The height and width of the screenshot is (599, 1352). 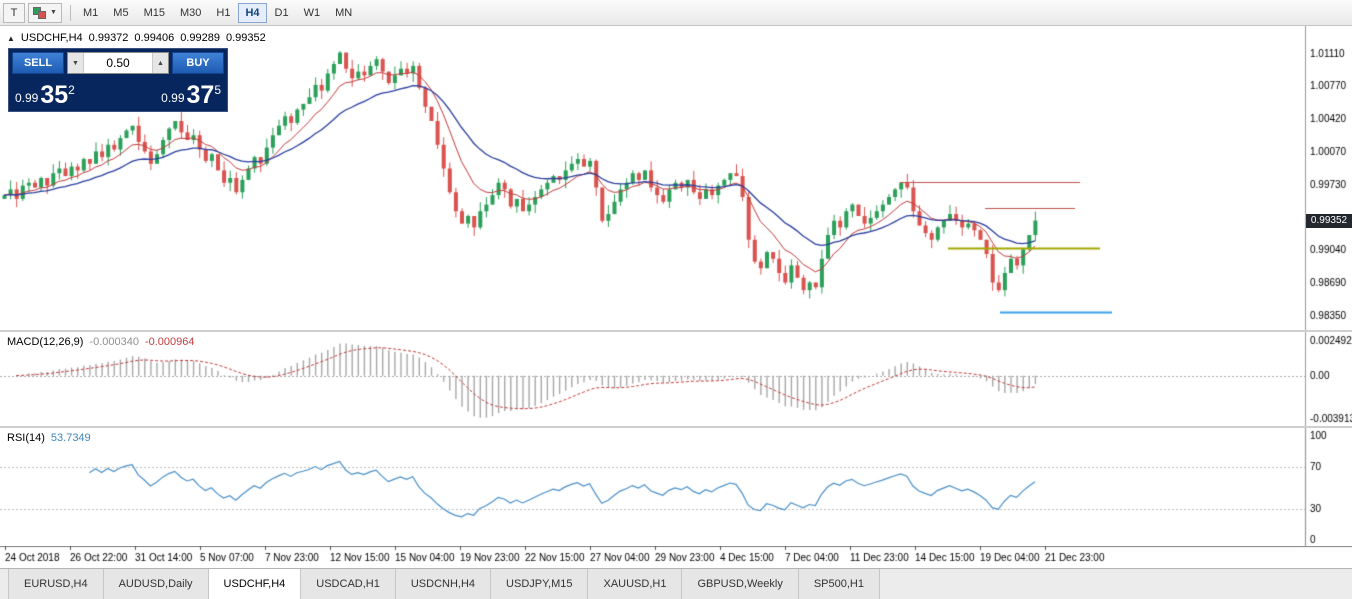 I want to click on time-axis-canvas, so click(x=676, y=557).